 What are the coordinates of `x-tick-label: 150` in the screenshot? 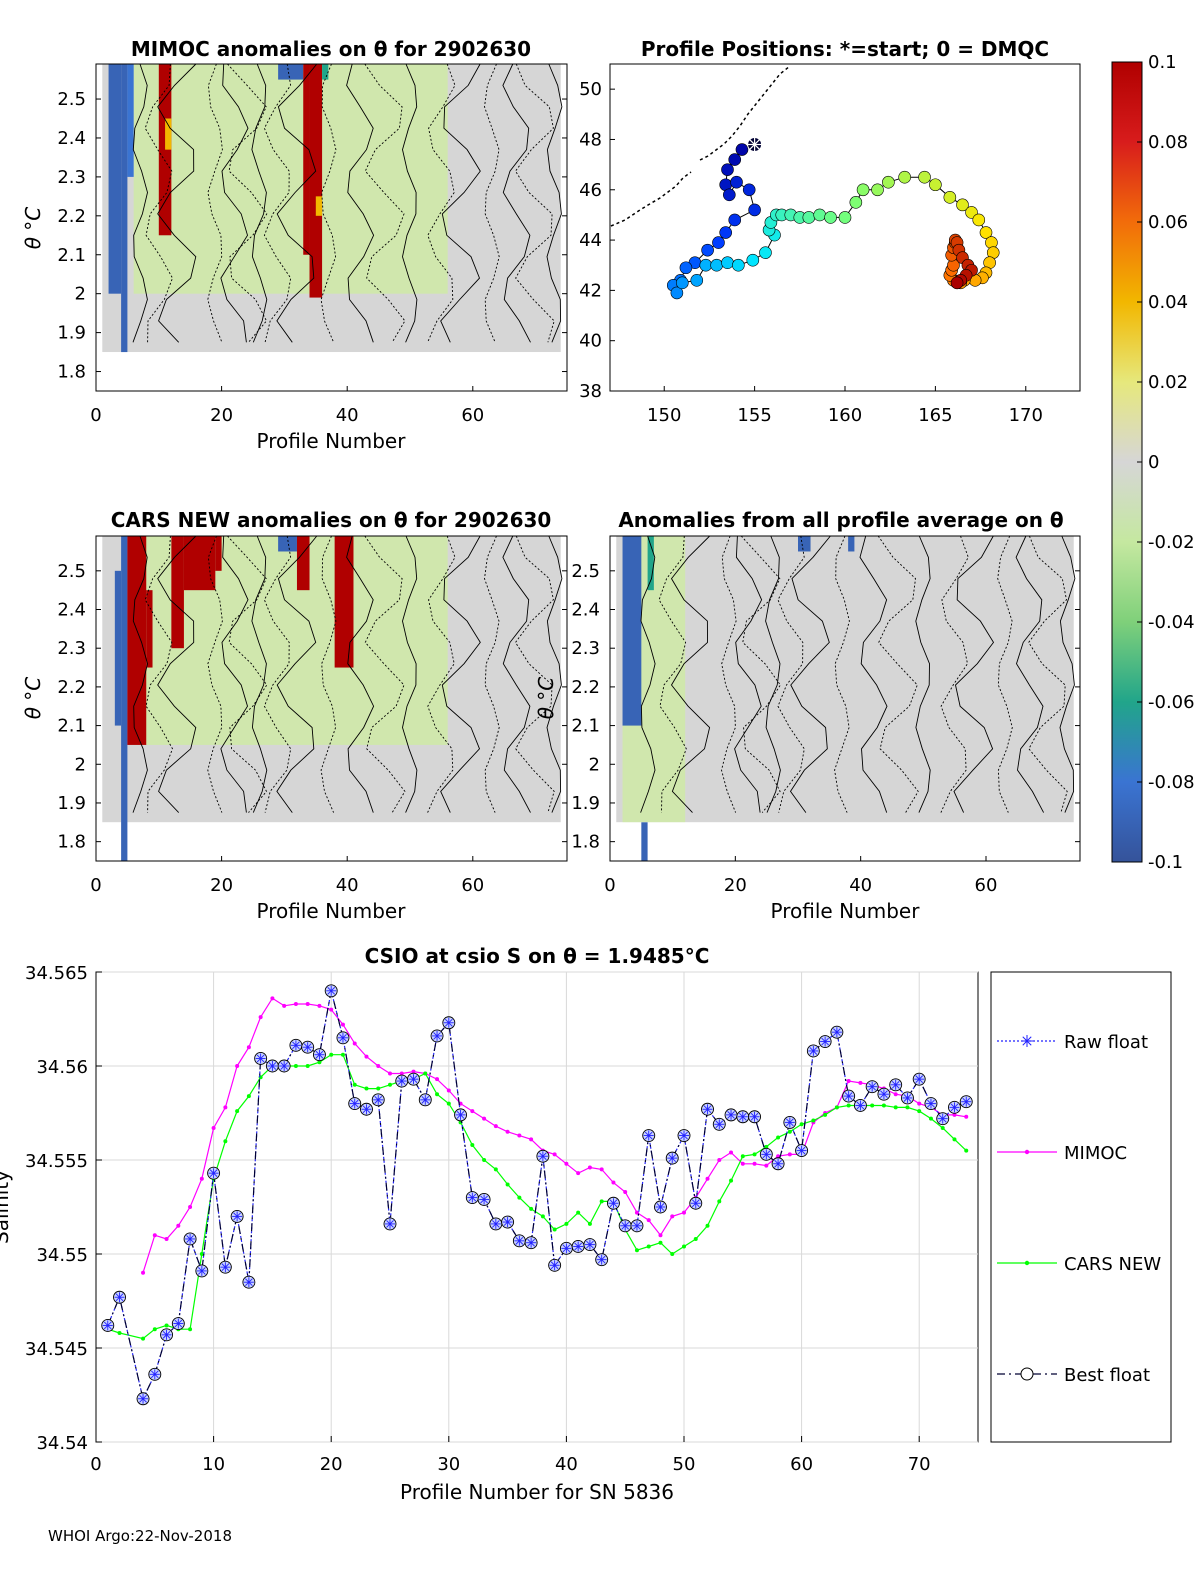 It's located at (664, 415).